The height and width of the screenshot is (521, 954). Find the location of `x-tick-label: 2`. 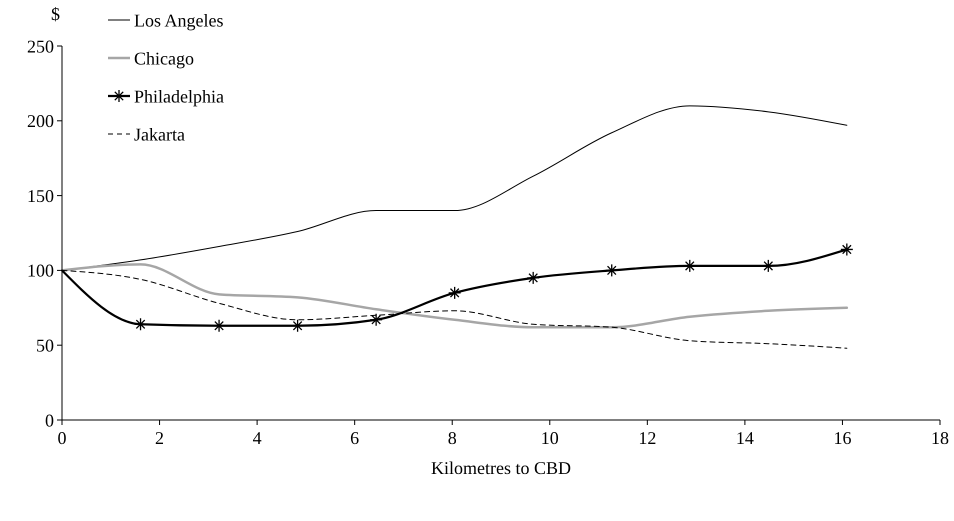

x-tick-label: 2 is located at coordinates (159, 438).